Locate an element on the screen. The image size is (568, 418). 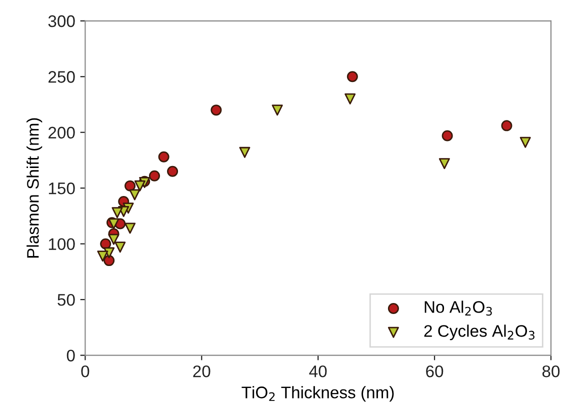
y-tick-label: 300 is located at coordinates (61, 21).